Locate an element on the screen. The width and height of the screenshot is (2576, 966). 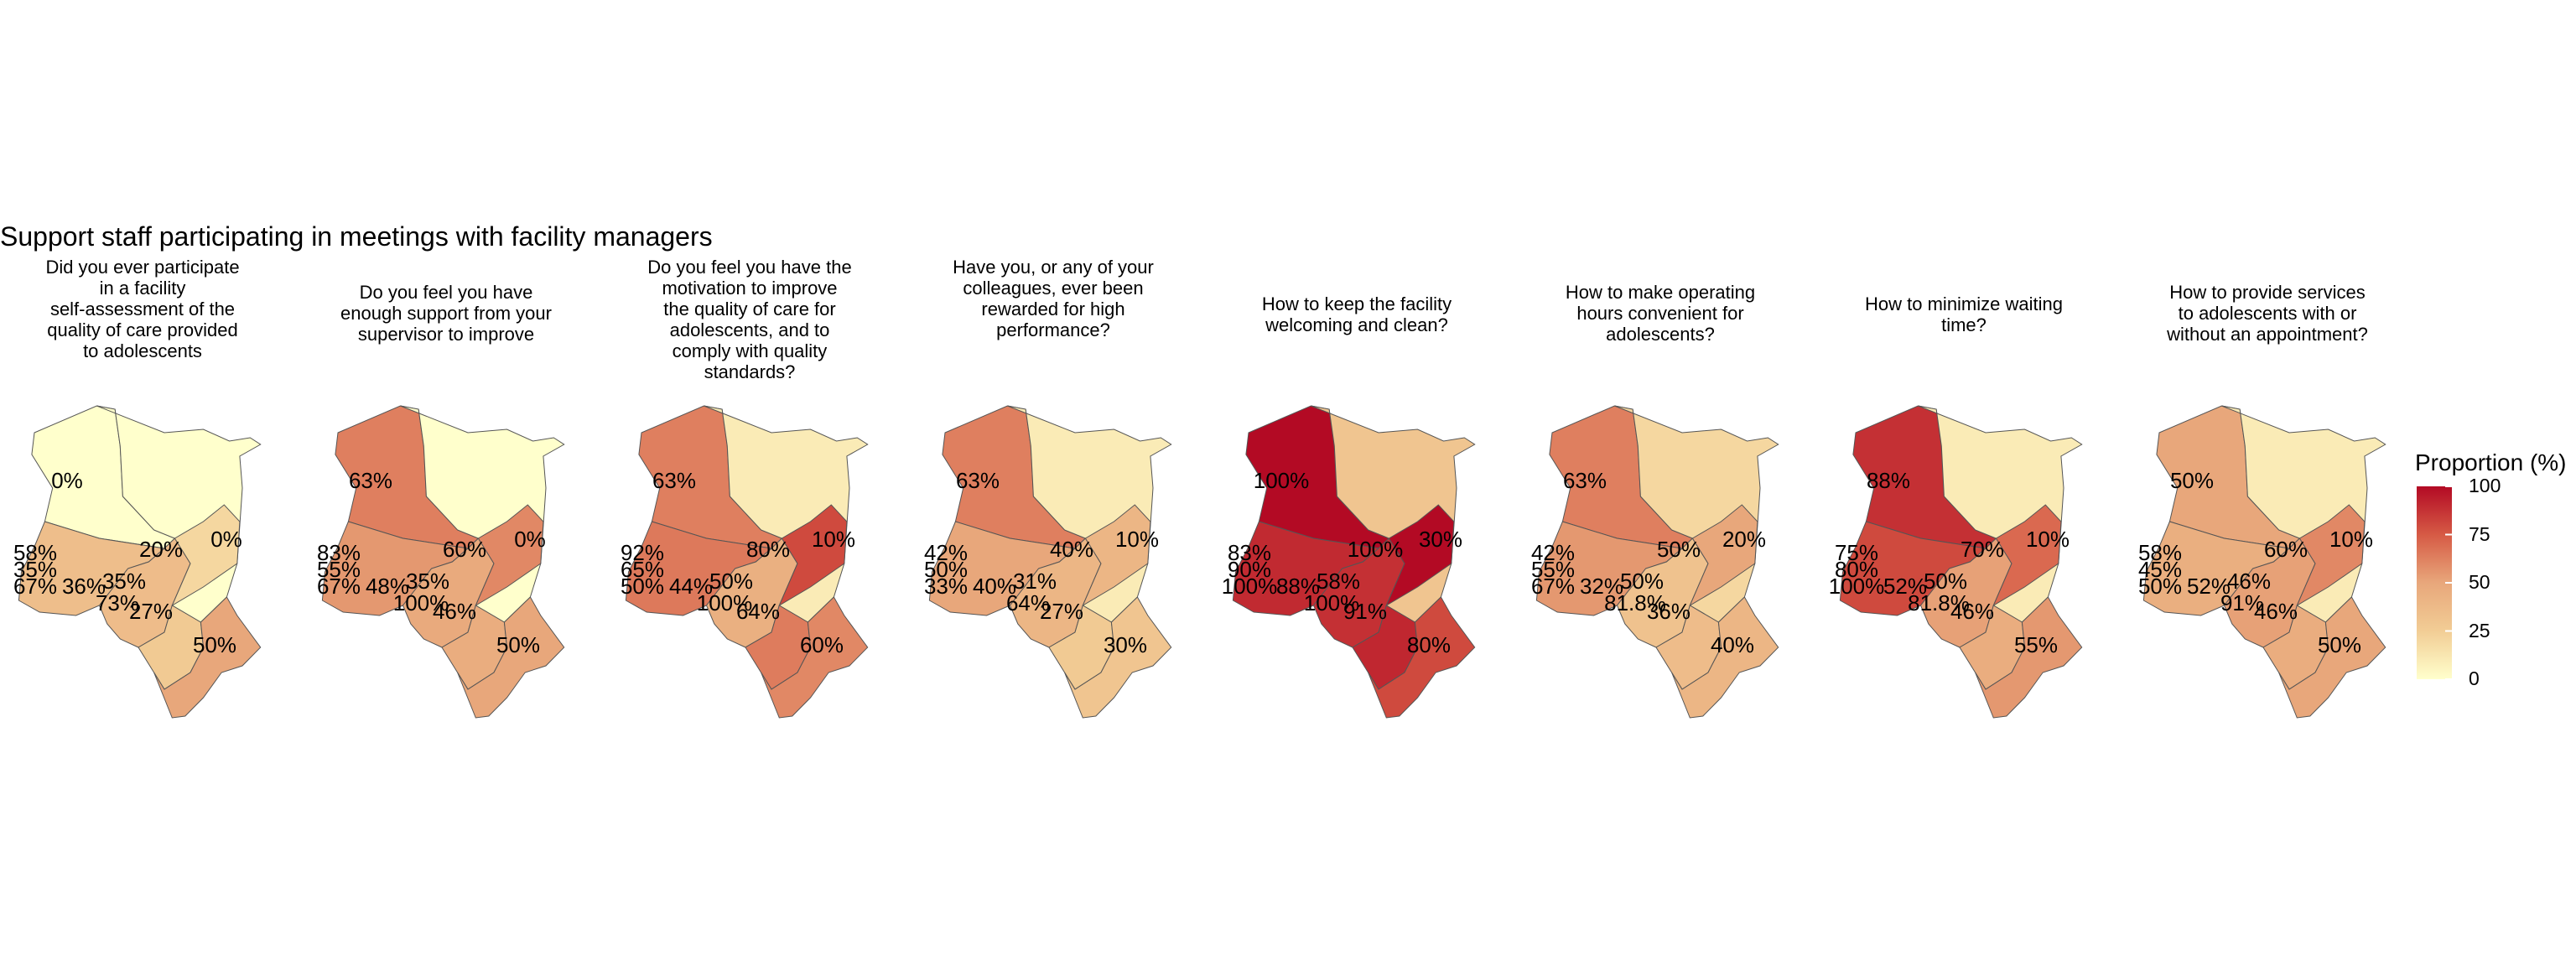
region-value-label: 90% is located at coordinates (1249, 569).